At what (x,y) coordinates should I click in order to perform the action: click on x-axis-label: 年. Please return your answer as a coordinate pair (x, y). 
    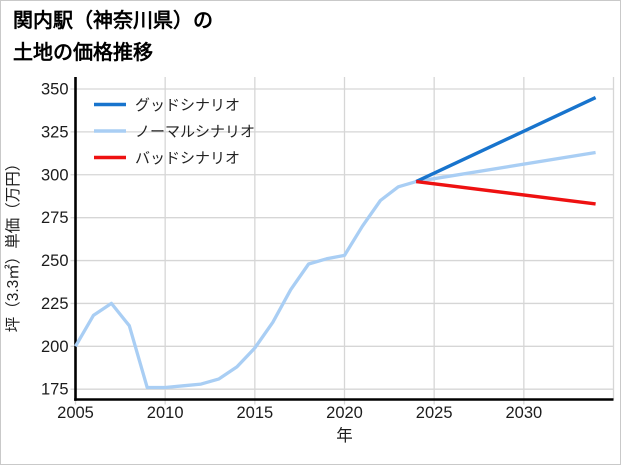
    Looking at the image, I should click on (344, 435).